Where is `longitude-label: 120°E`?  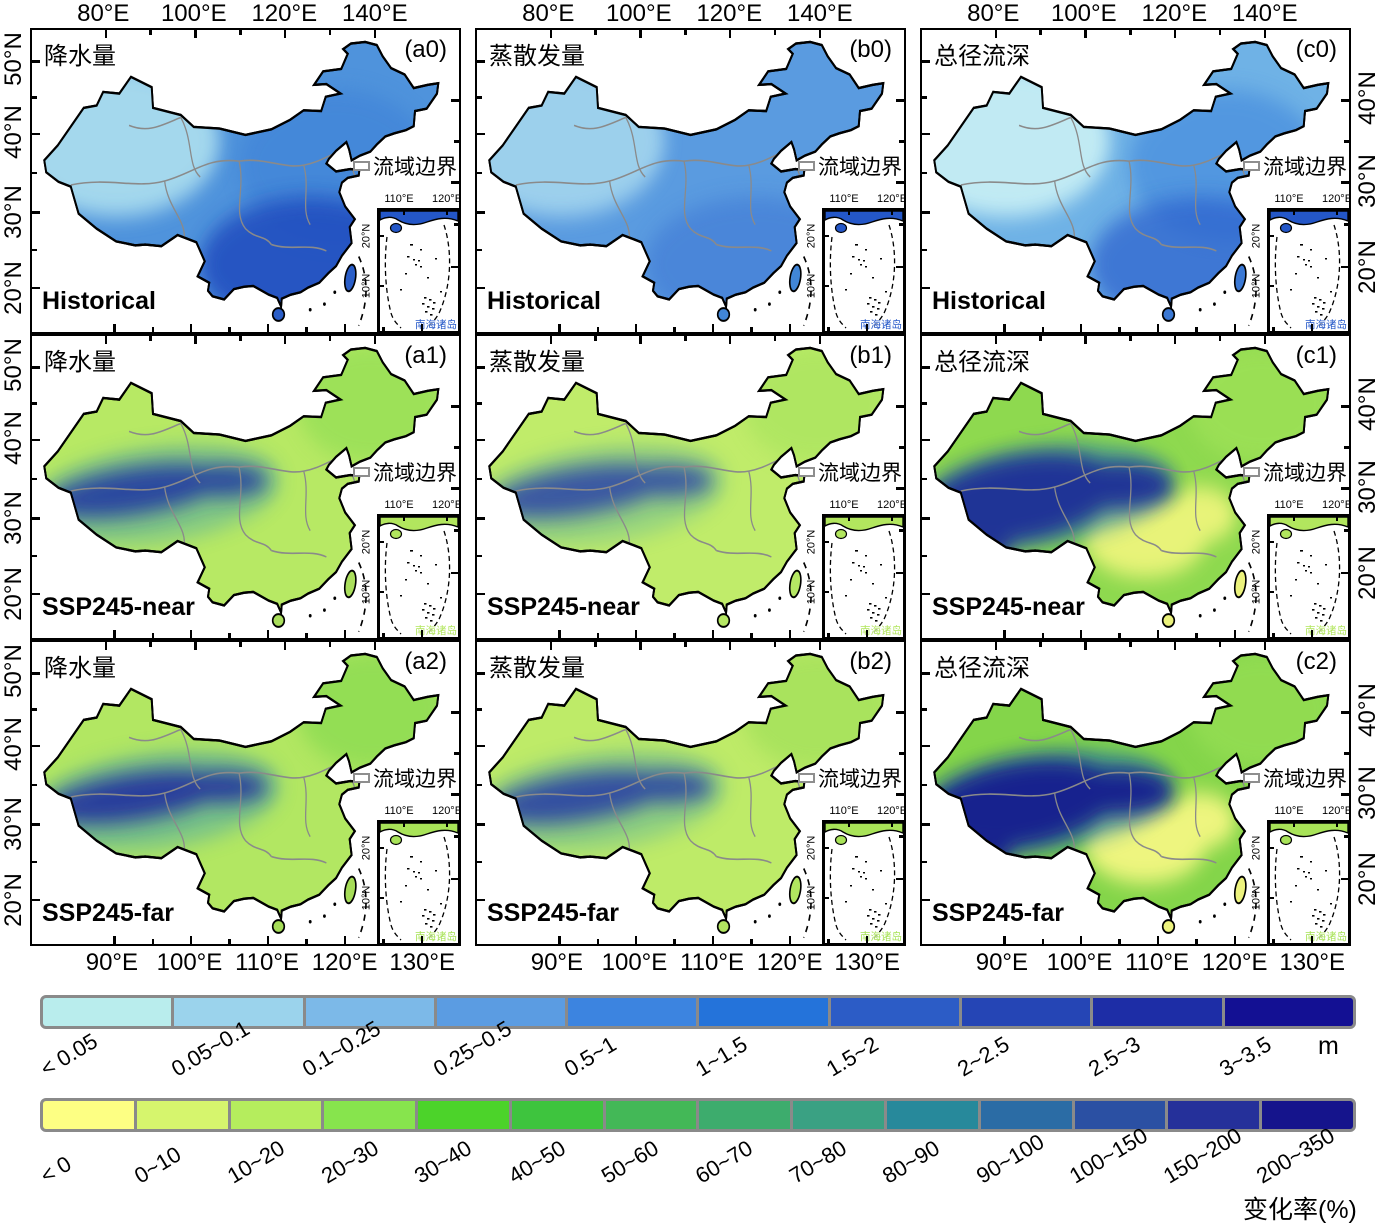
longitude-label: 120°E is located at coordinates (284, 13).